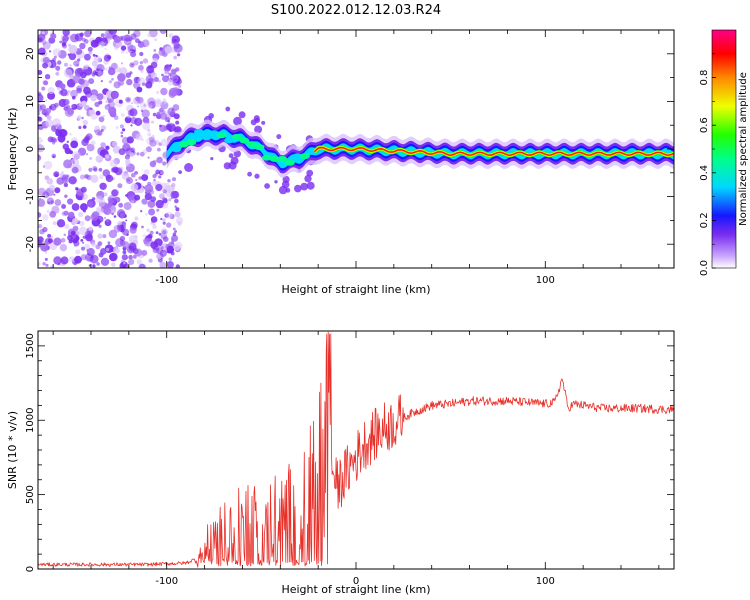 The width and height of the screenshot is (750, 600). What do you see at coordinates (707, 164) in the screenshot?
I see `colorbar-ticks: 0.0 0.2 0.4 0.6 0.8` at bounding box center [707, 164].